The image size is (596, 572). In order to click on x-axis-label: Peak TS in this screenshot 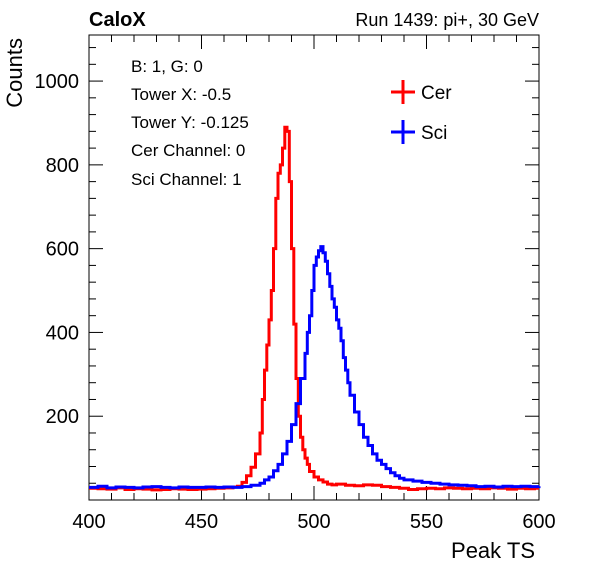, I will do `click(493, 550)`.